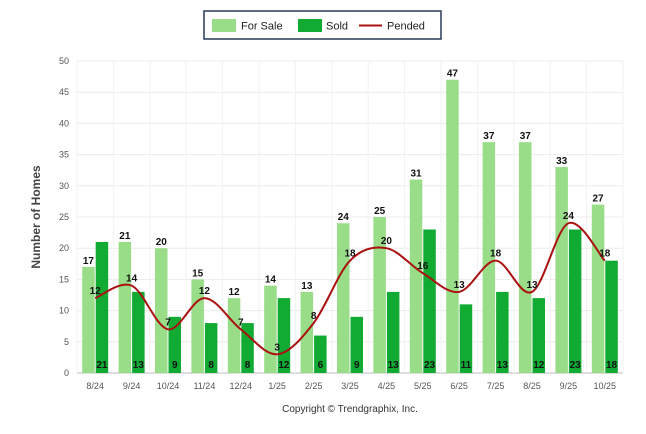 This screenshot has height=434, width=646. I want to click on label-for-sale: 20, so click(162, 242).